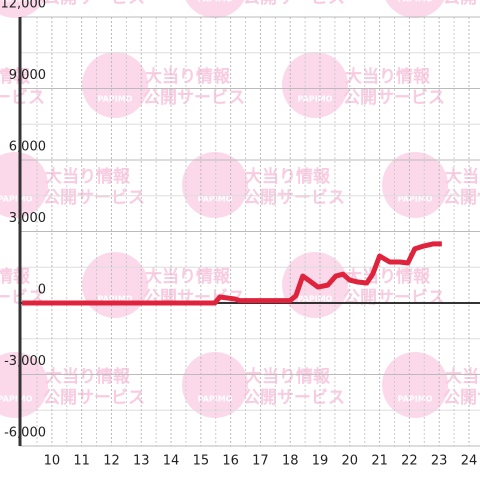  What do you see at coordinates (290, 461) in the screenshot?
I see `x-tick-label: 18` at bounding box center [290, 461].